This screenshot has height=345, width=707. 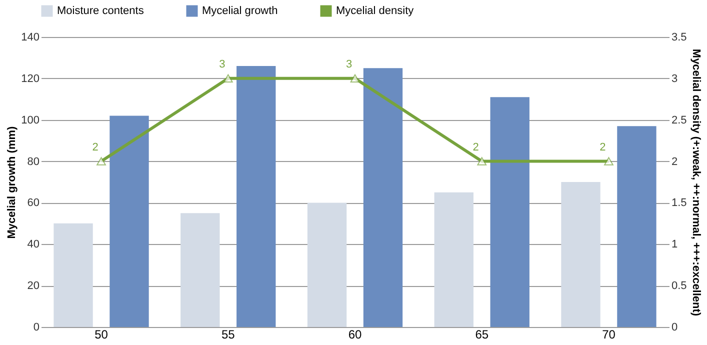 What do you see at coordinates (696, 182) in the screenshot?
I see `y2-axis-title: Mycelial density (+:weak, ++:normal, +++:excellent)` at bounding box center [696, 182].